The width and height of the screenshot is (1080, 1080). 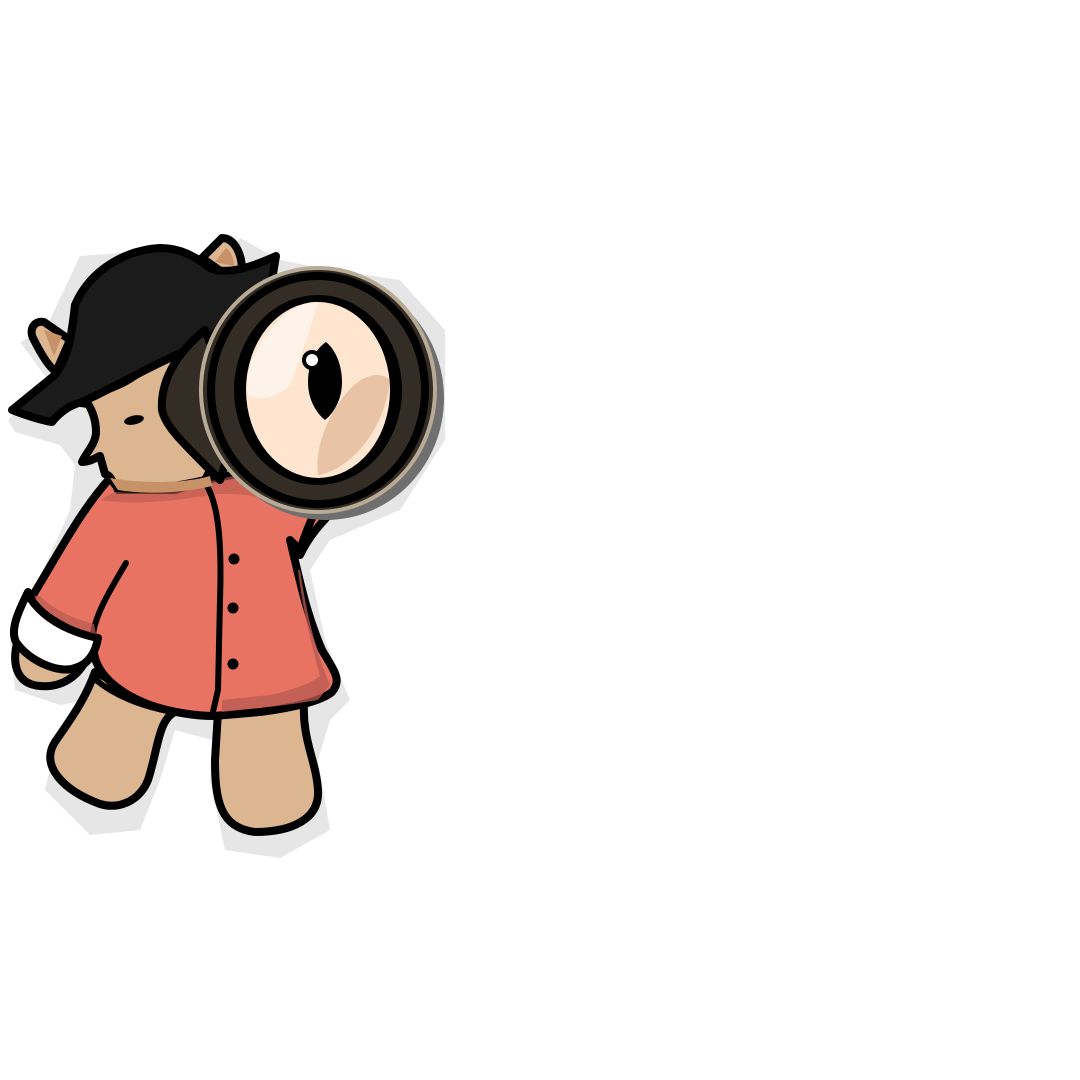 I want to click on glass-rim-inner-ring, so click(x=318, y=390).